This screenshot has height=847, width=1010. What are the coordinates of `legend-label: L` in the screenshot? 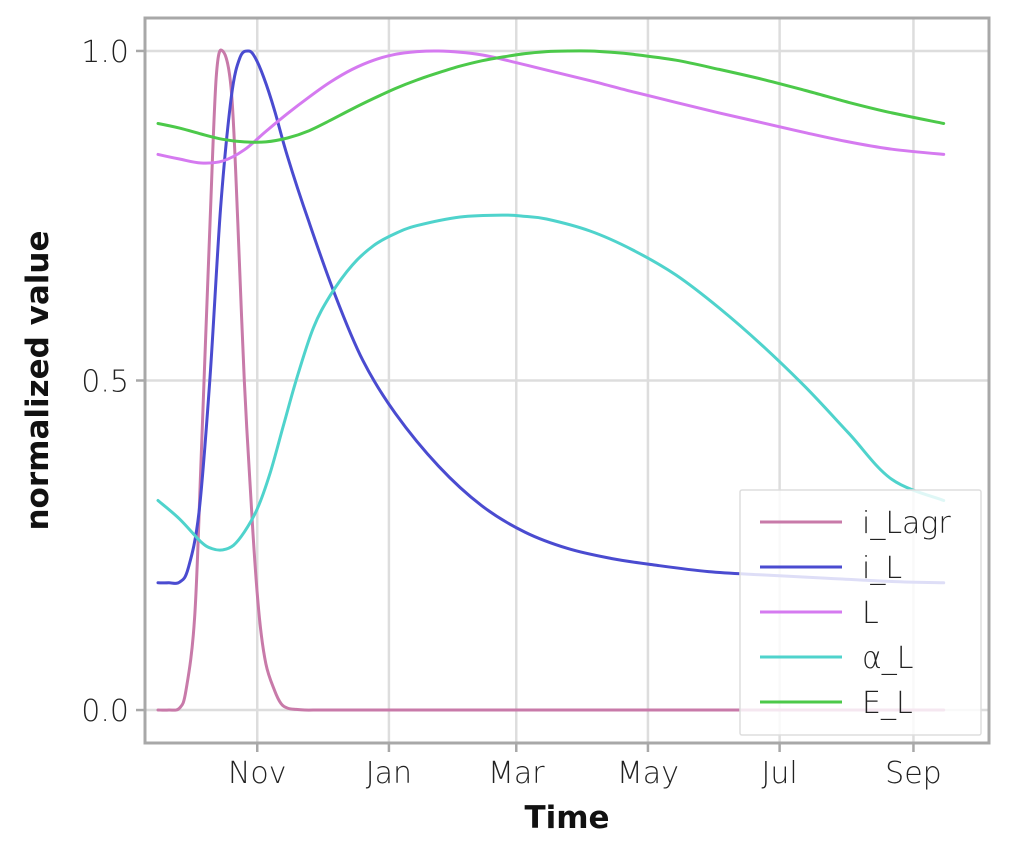 It's located at (870, 613).